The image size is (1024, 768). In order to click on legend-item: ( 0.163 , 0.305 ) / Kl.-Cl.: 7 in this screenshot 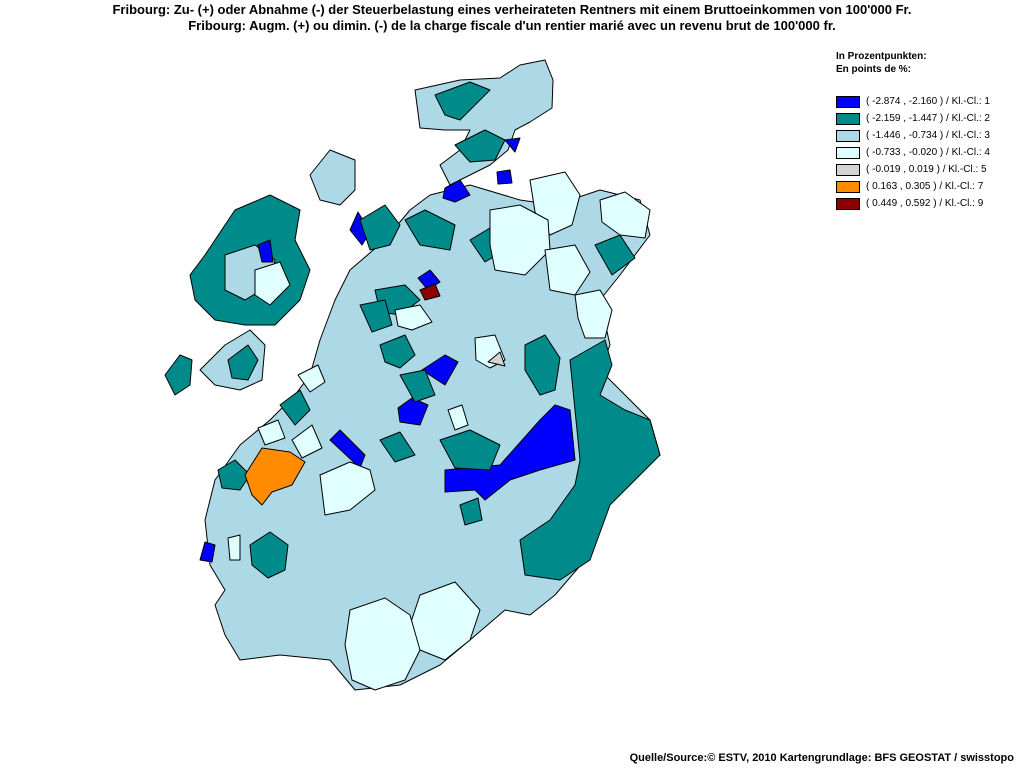, I will do `click(929, 186)`.